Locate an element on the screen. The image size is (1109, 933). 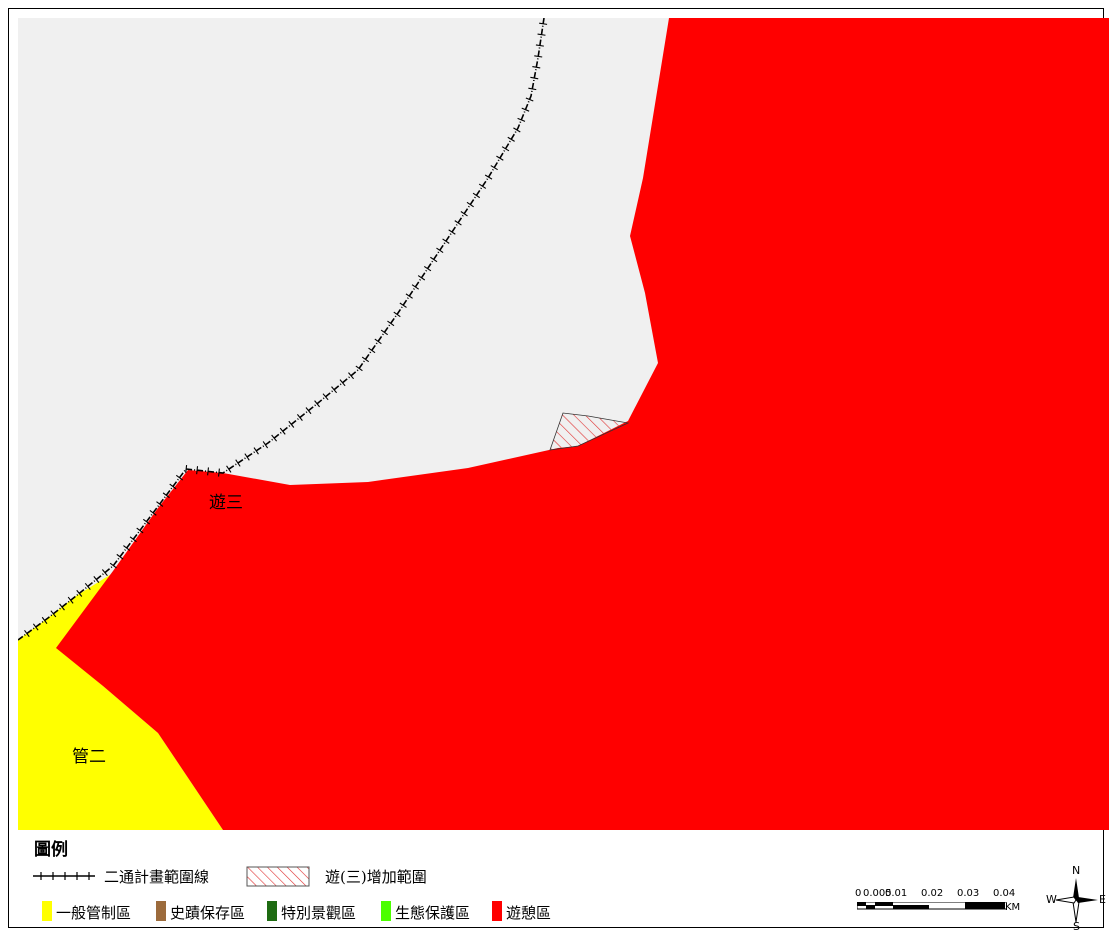
legend-label-recreation: 遊憩區 is located at coordinates (529, 913).